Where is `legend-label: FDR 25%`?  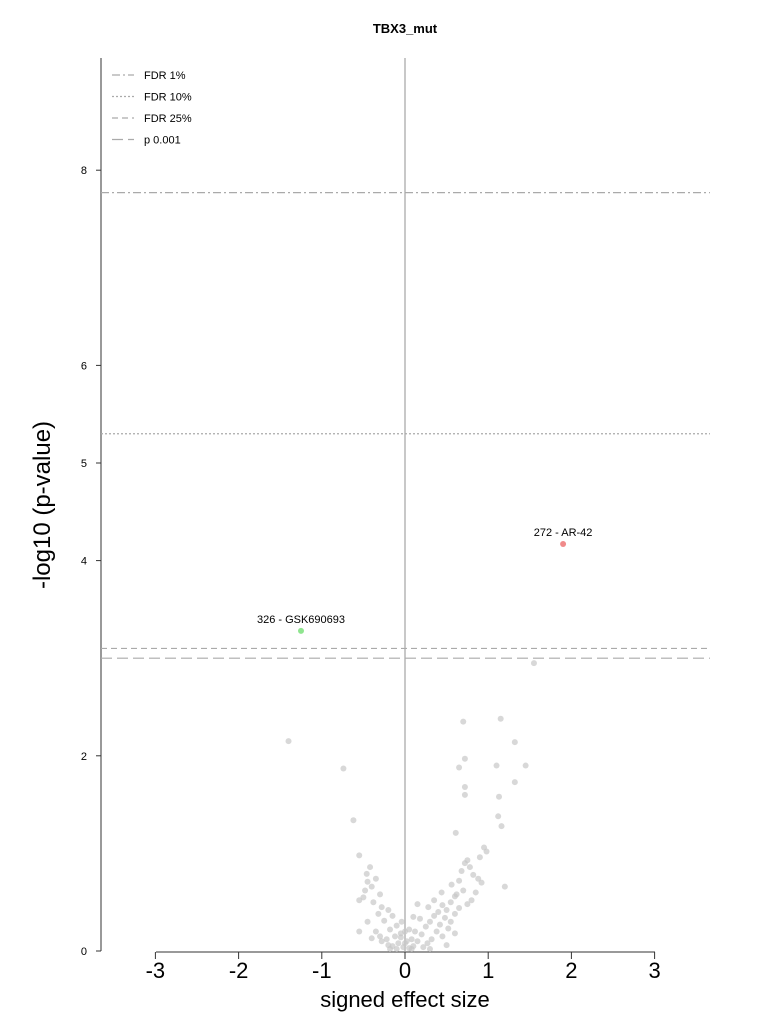 legend-label: FDR 25% is located at coordinates (168, 119).